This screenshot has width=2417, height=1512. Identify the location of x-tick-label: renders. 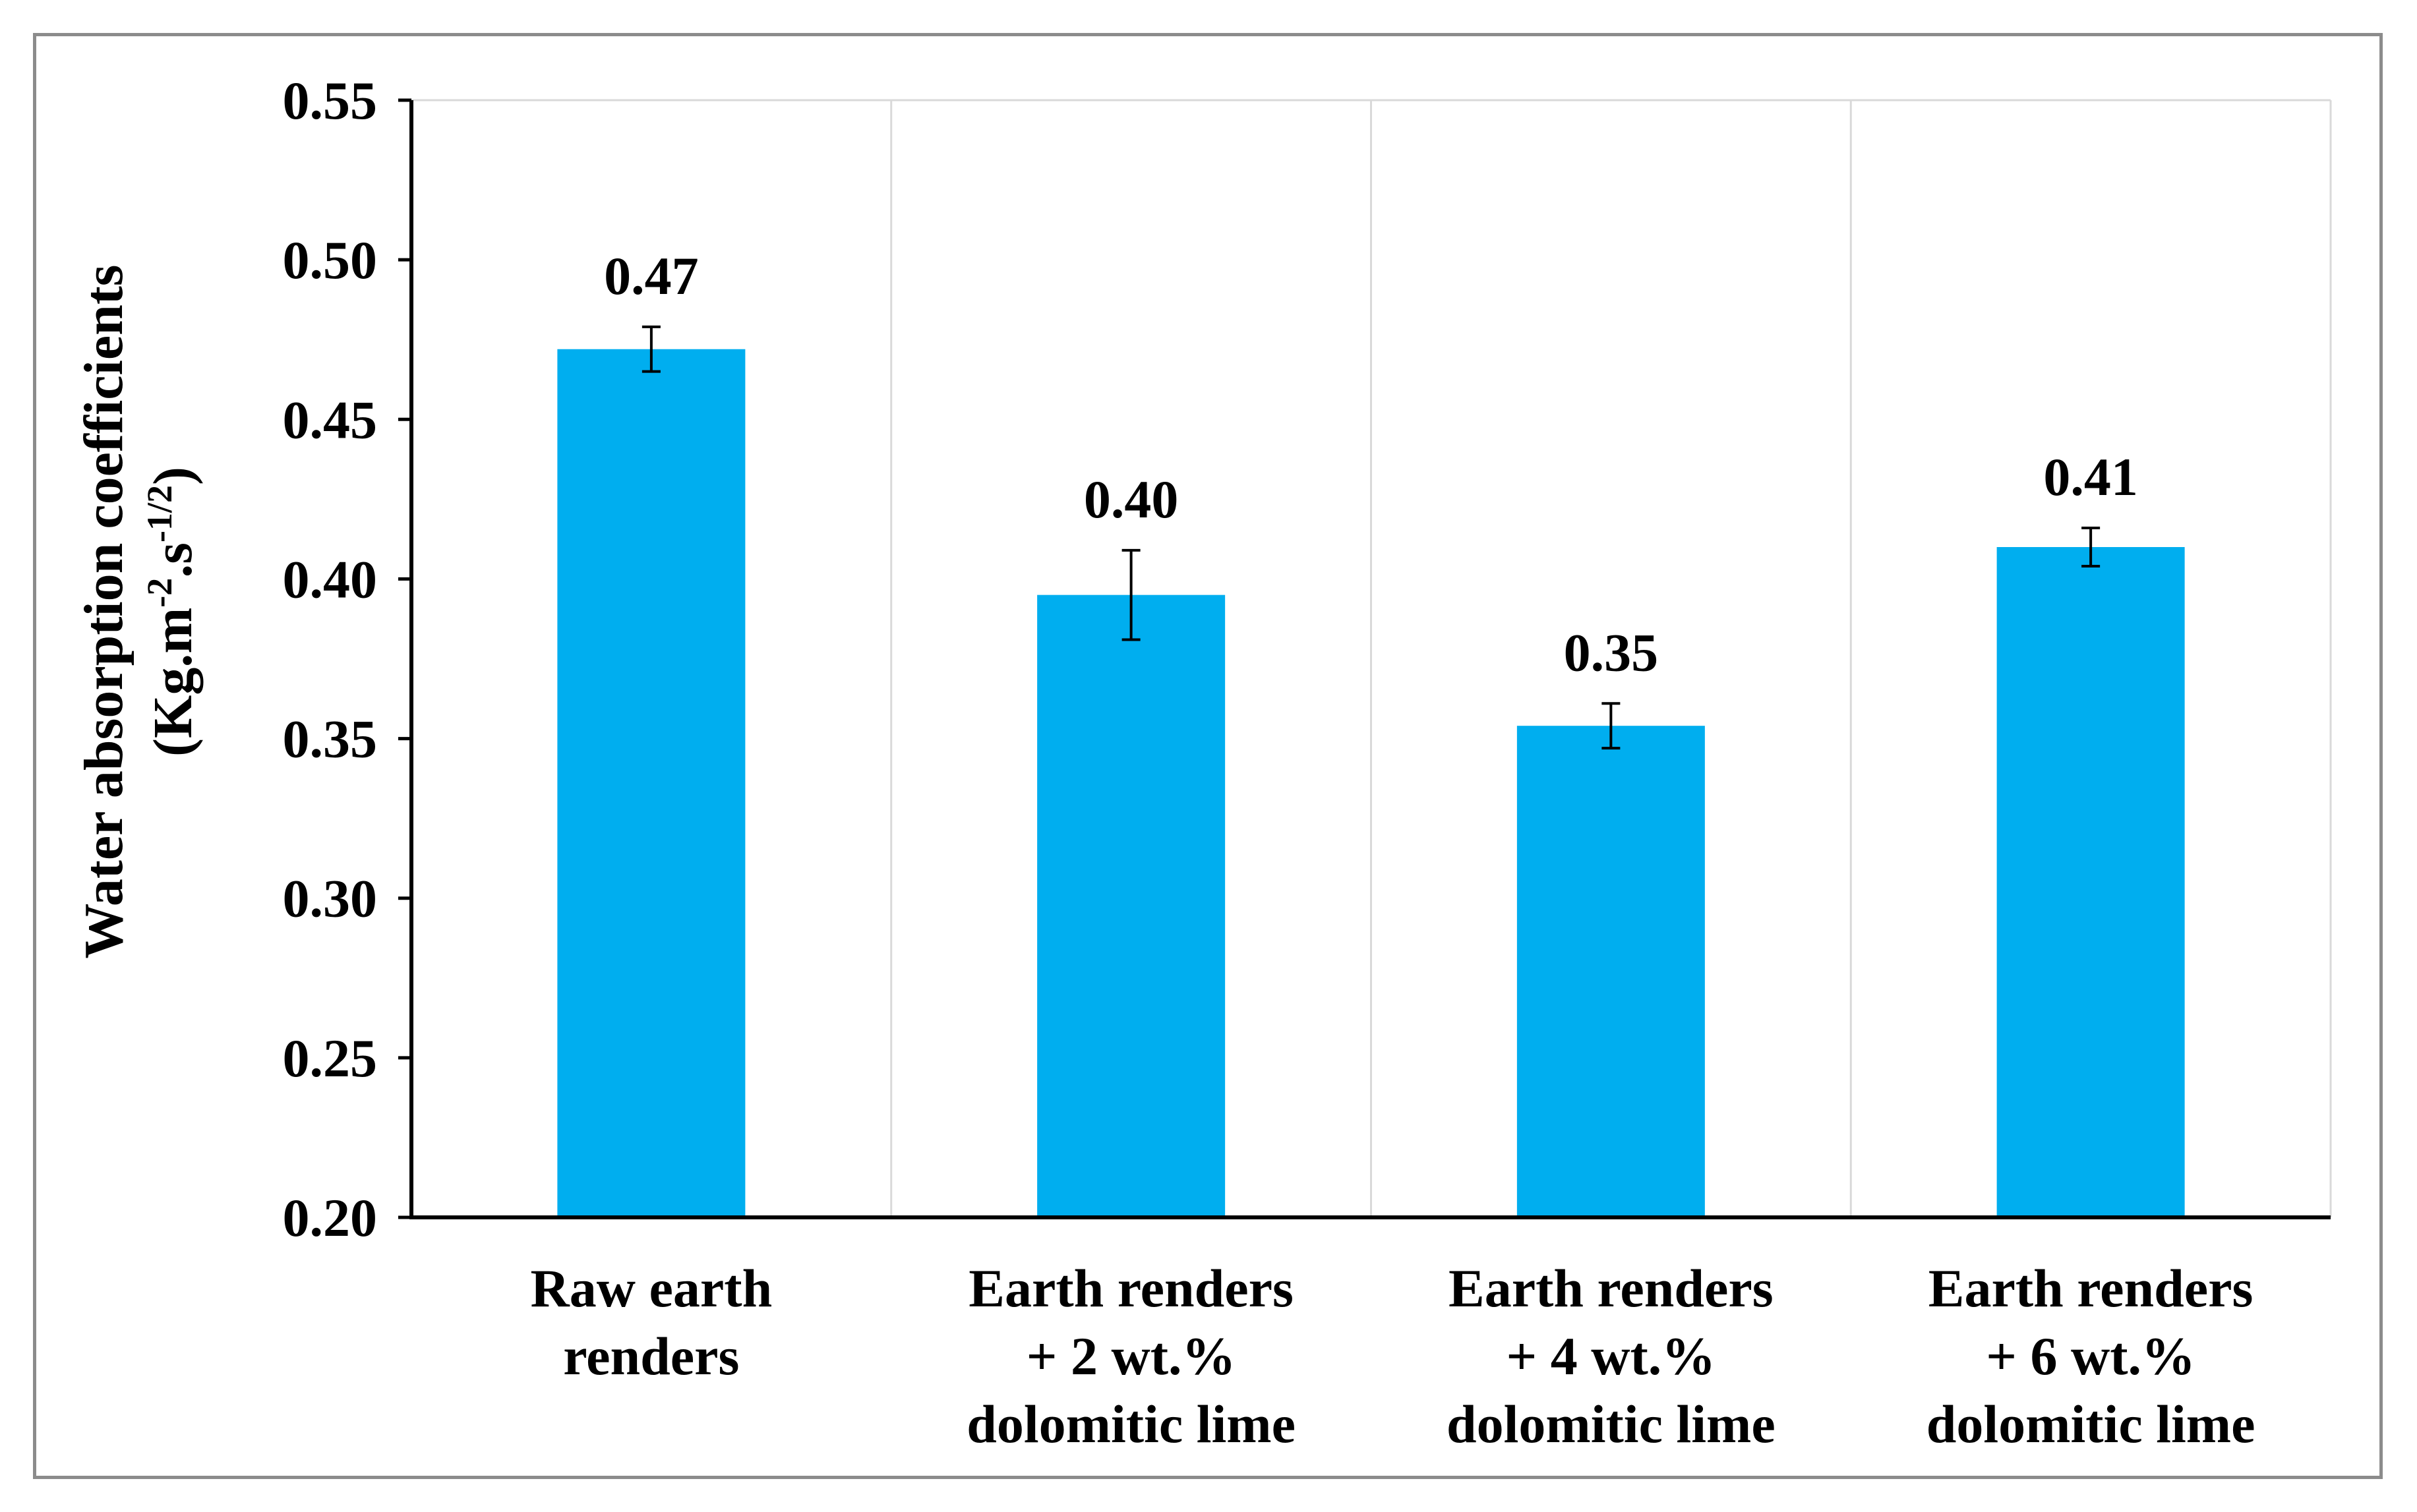
(651, 1356).